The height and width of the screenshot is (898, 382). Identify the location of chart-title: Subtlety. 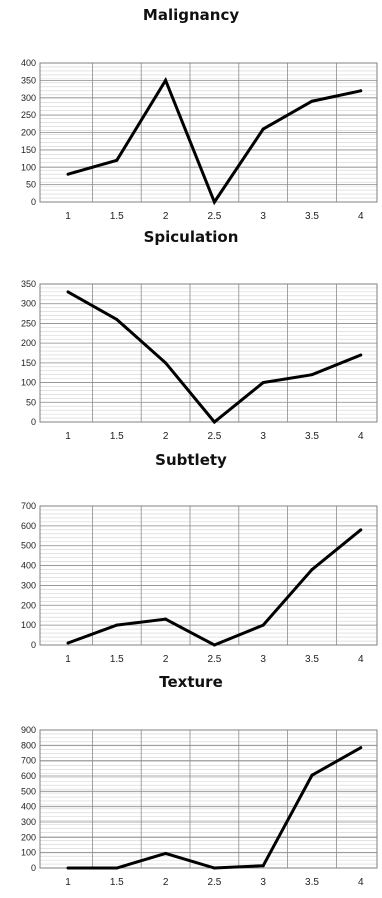
(191, 460).